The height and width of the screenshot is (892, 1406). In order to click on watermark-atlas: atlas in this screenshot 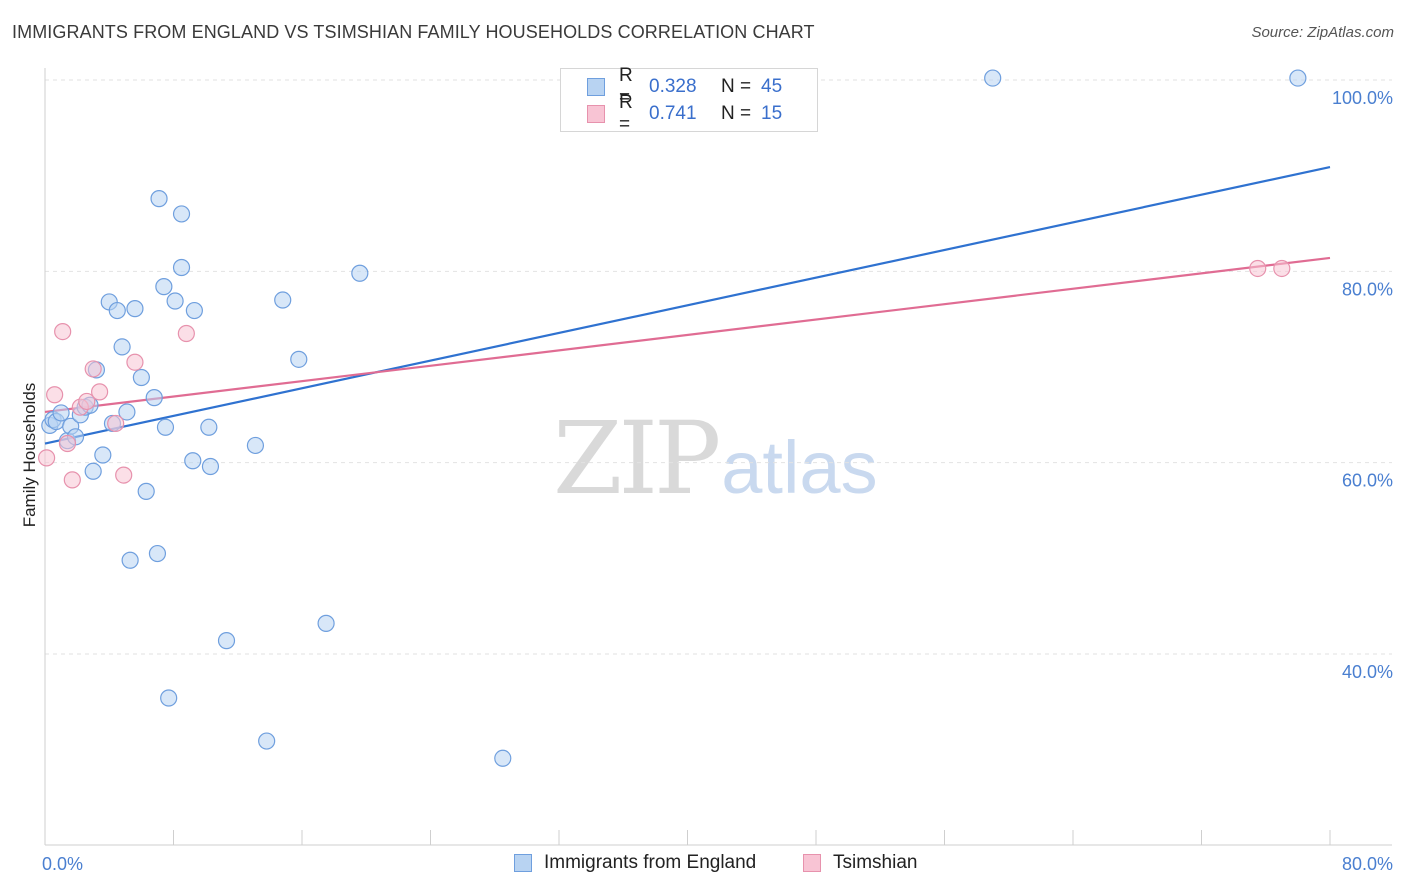, I will do `click(799, 467)`.